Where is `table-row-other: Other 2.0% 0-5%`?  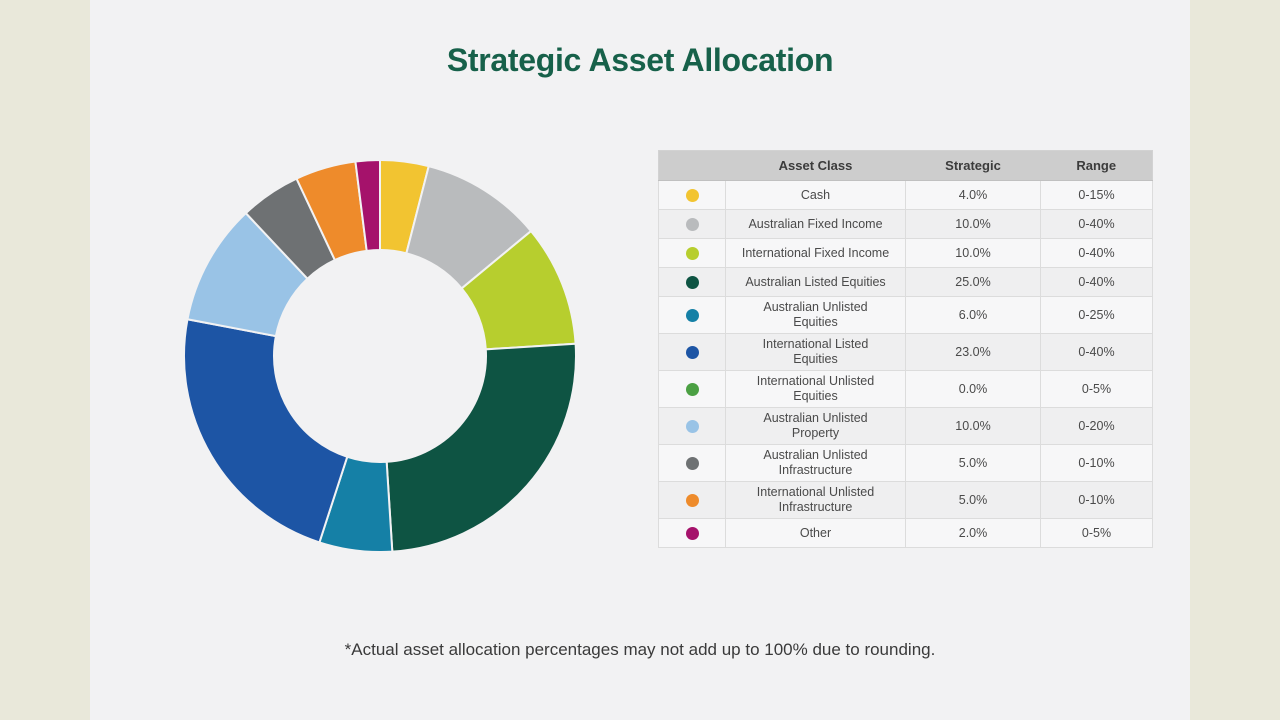 table-row-other: Other 2.0% 0-5% is located at coordinates (905, 533).